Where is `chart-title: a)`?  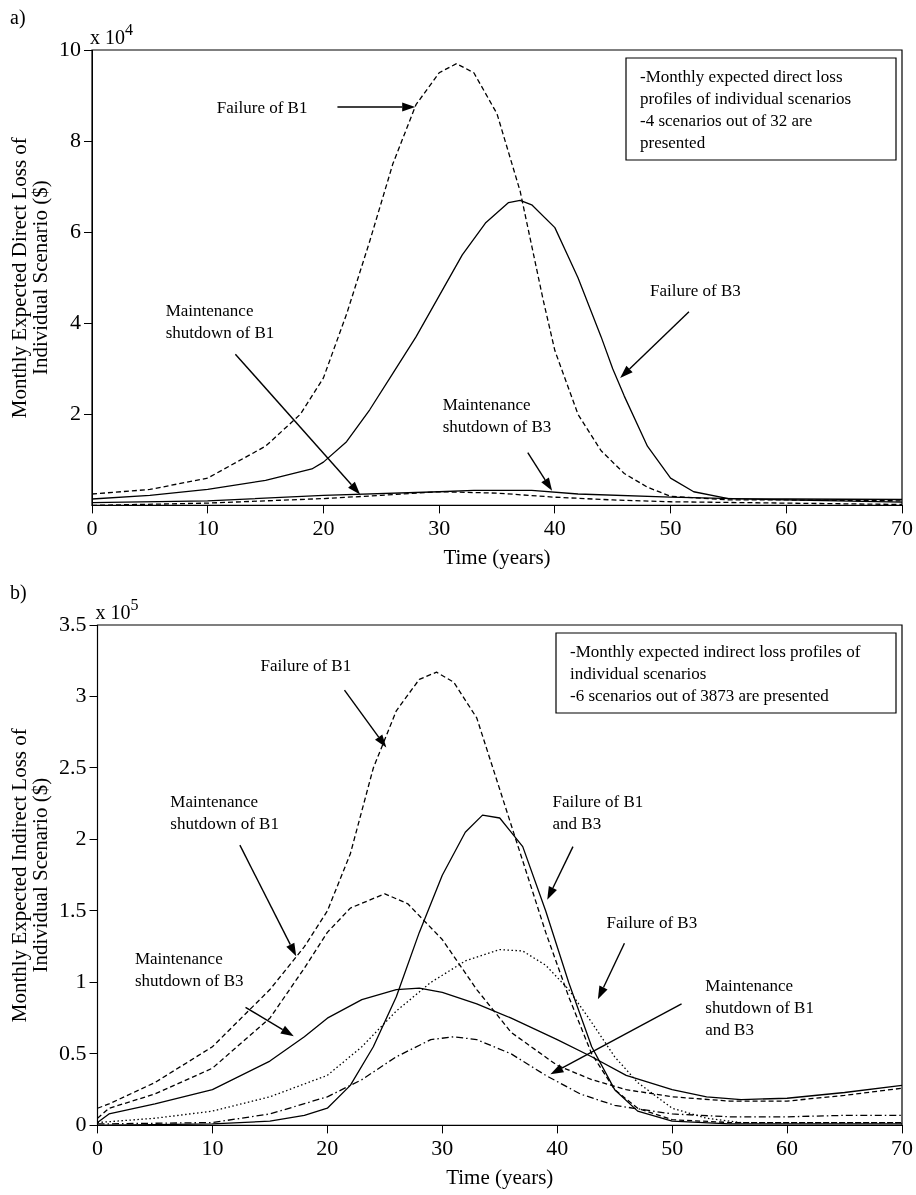 chart-title: a) is located at coordinates (18, 17).